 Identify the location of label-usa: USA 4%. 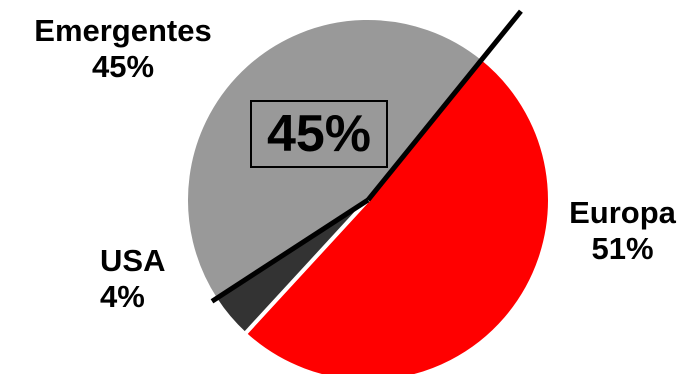
(142, 279).